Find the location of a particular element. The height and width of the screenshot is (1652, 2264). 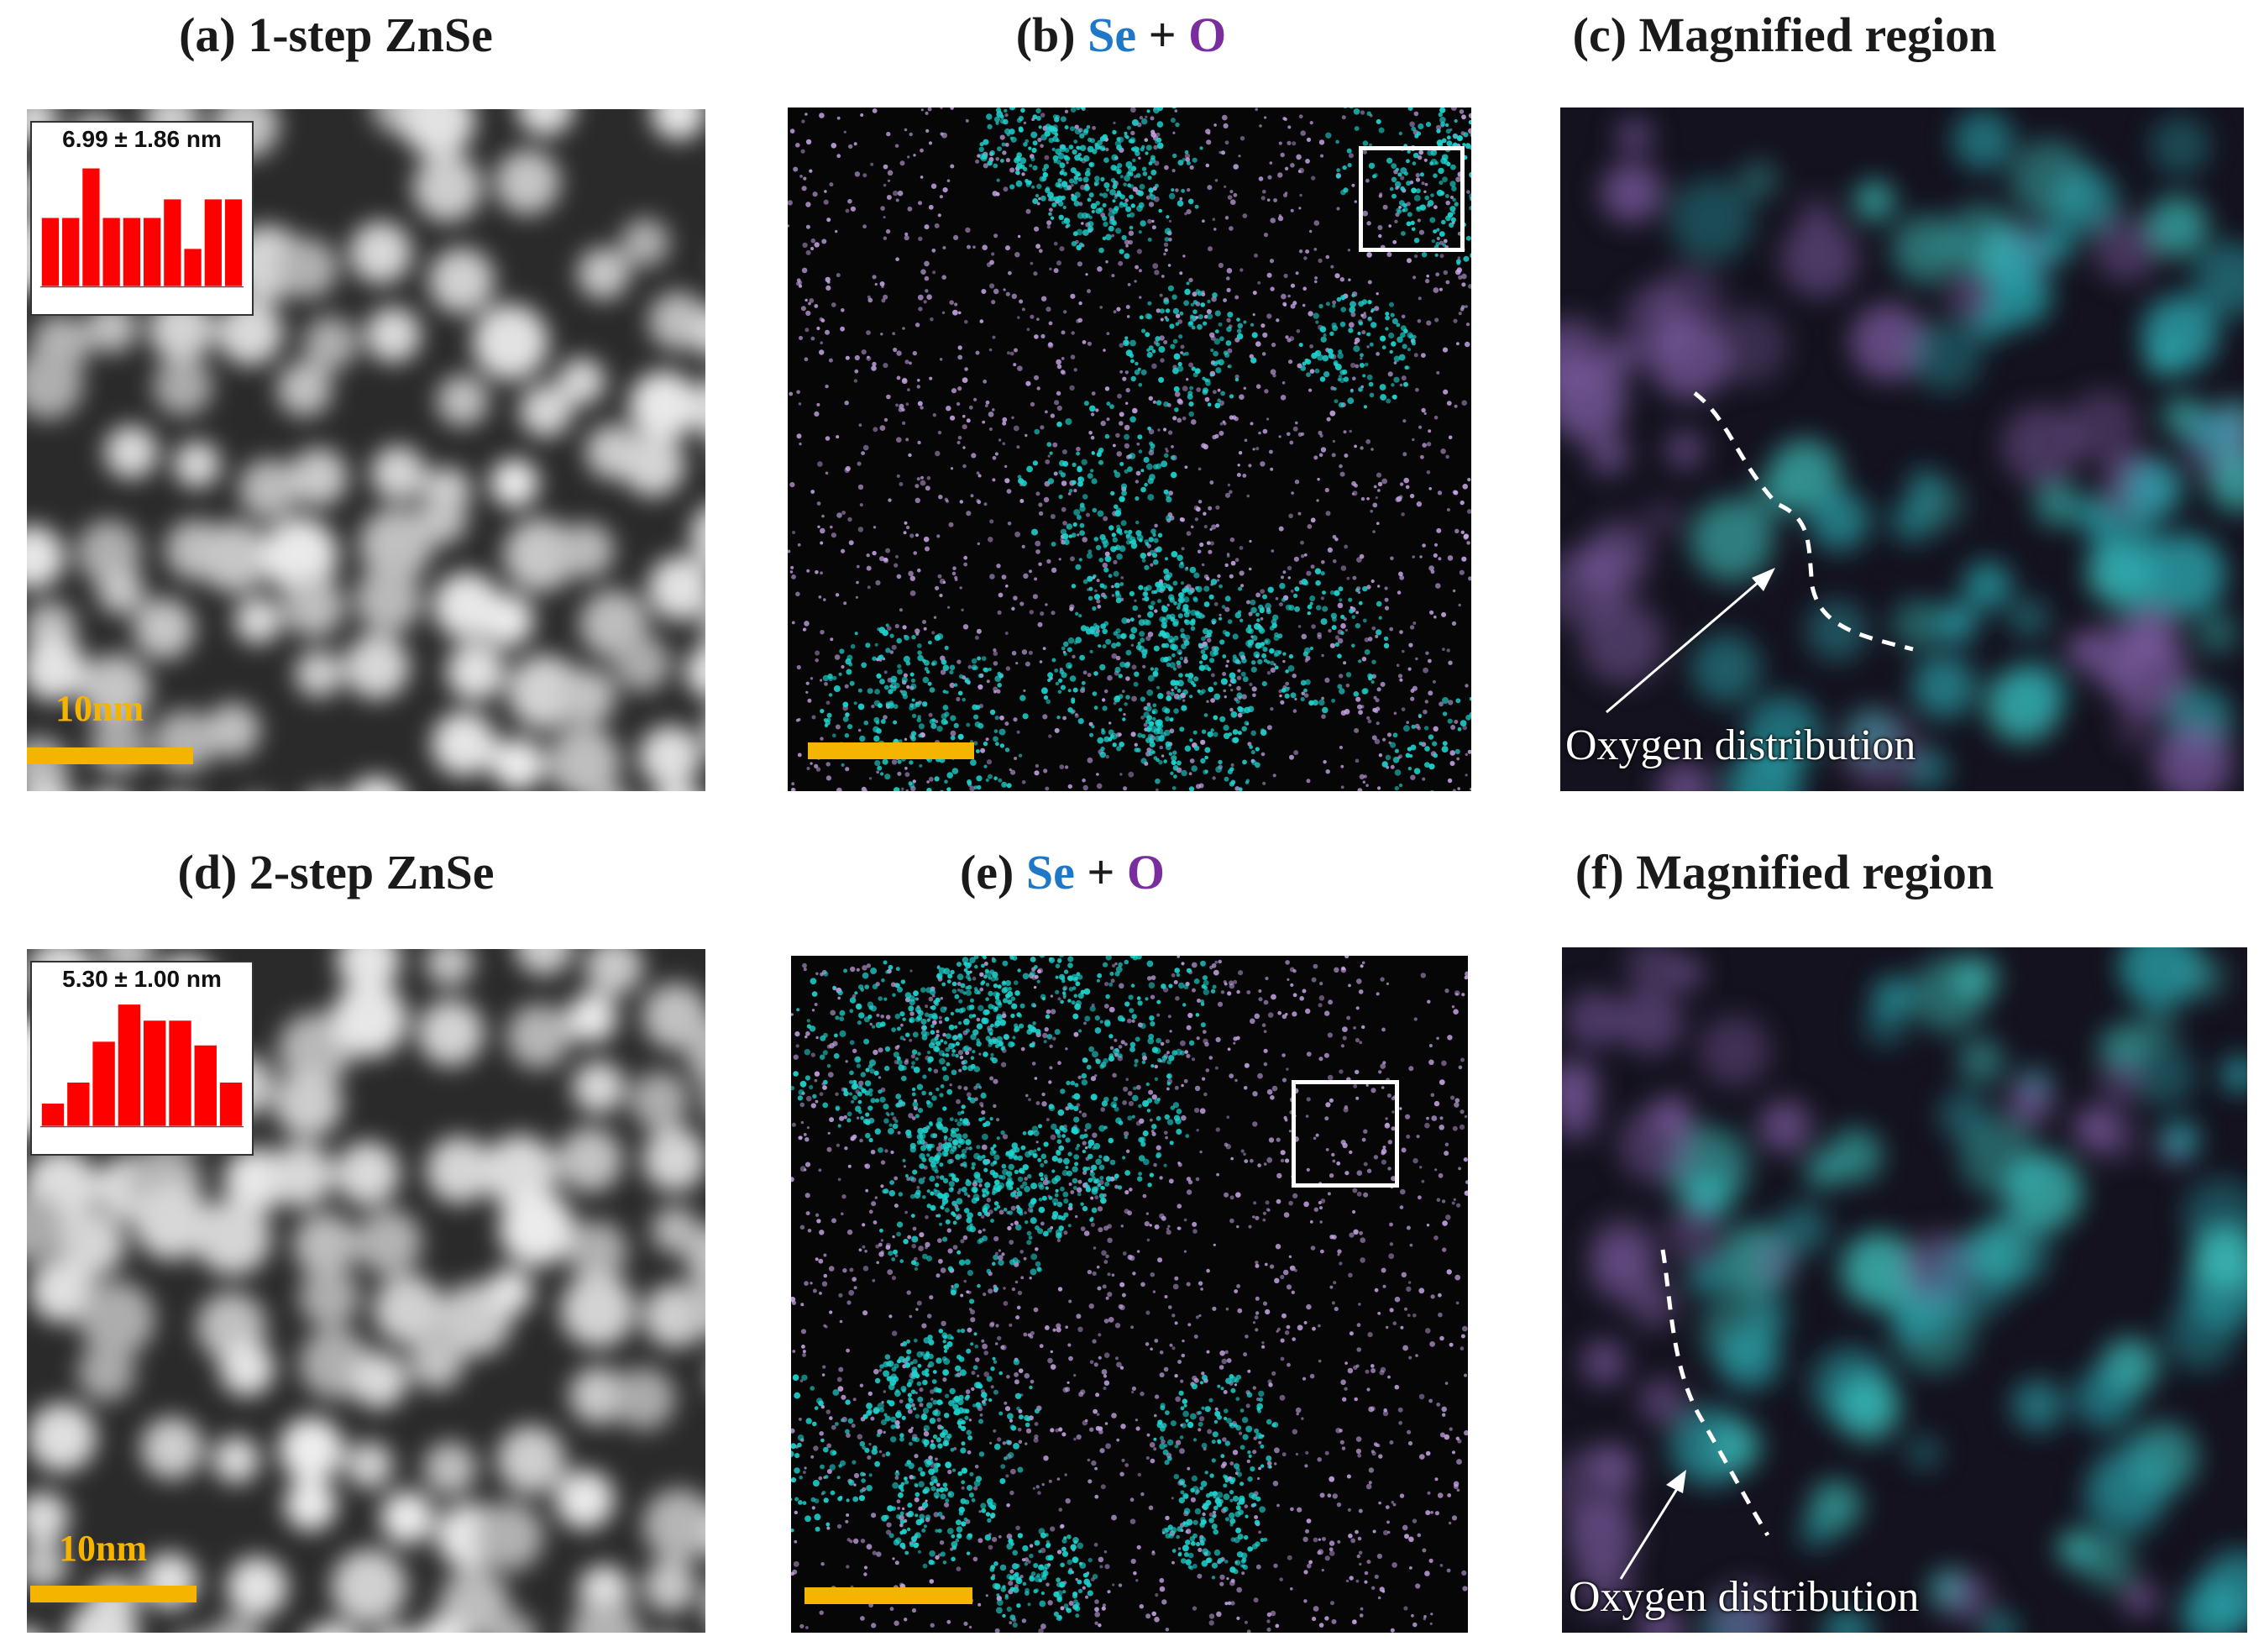

title-b-o: O is located at coordinates (1207, 35).